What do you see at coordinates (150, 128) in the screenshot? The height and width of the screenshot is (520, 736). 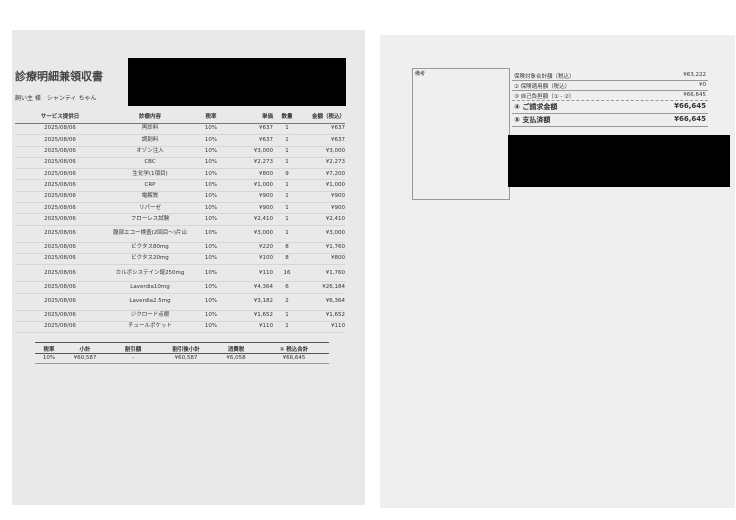 I see `cell: 再診料` at bounding box center [150, 128].